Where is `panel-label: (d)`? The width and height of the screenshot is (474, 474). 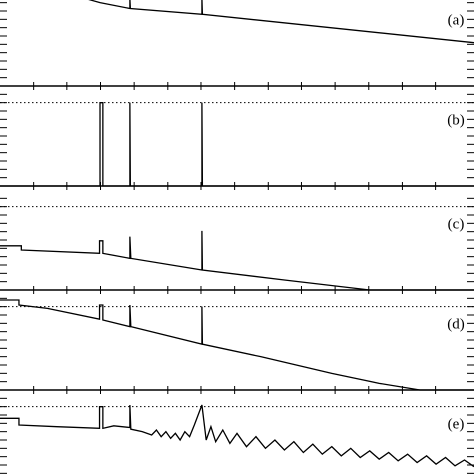
panel-label: (d) is located at coordinates (456, 324).